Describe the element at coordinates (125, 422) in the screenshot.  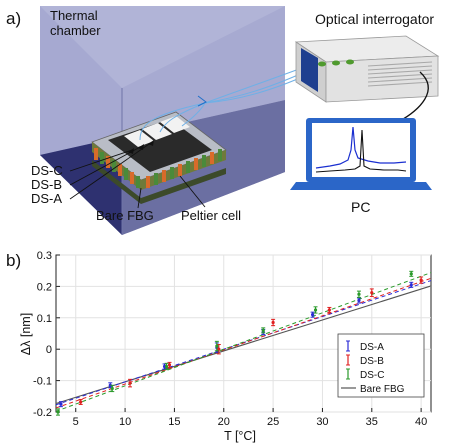
I see `x-tick-label: 10` at that location.